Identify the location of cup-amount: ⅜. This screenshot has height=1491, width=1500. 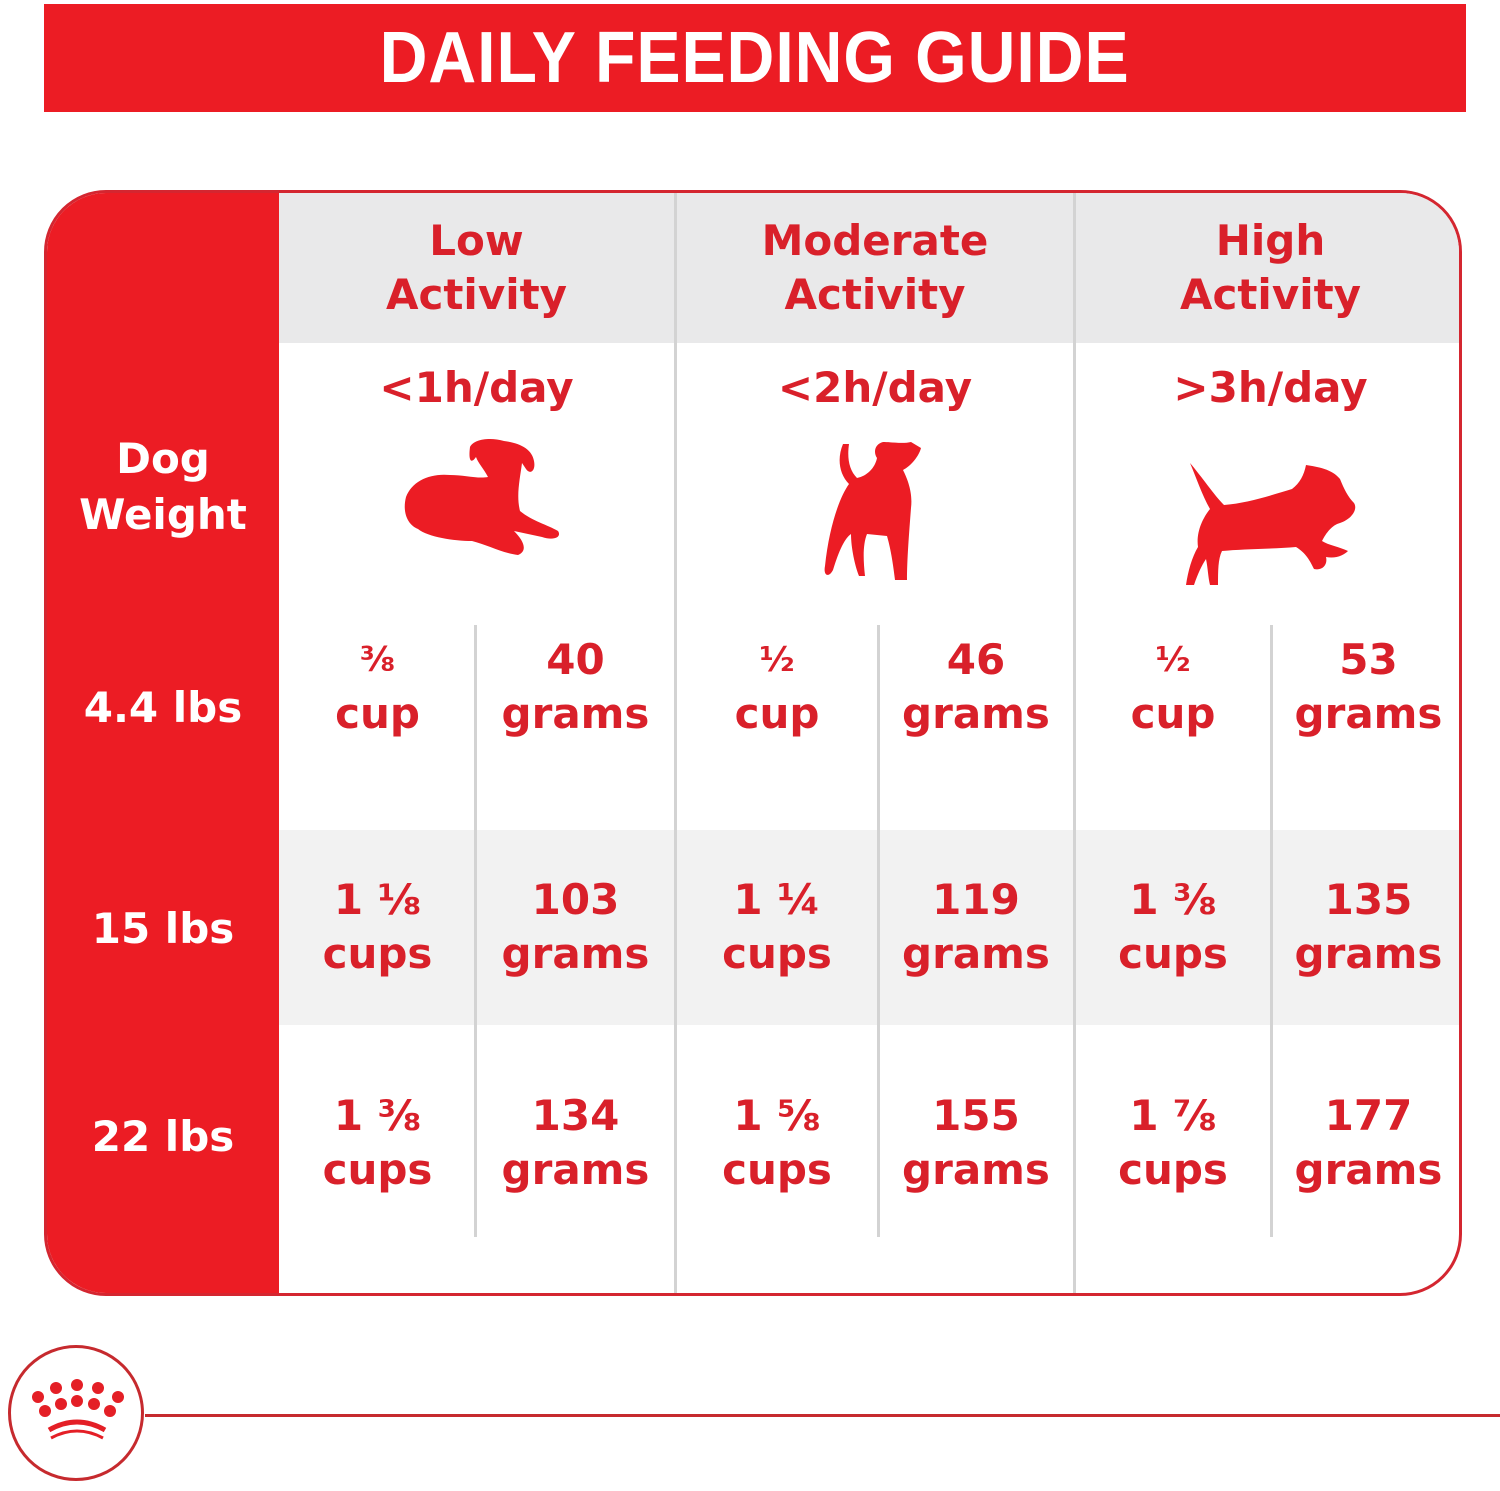
(377, 660).